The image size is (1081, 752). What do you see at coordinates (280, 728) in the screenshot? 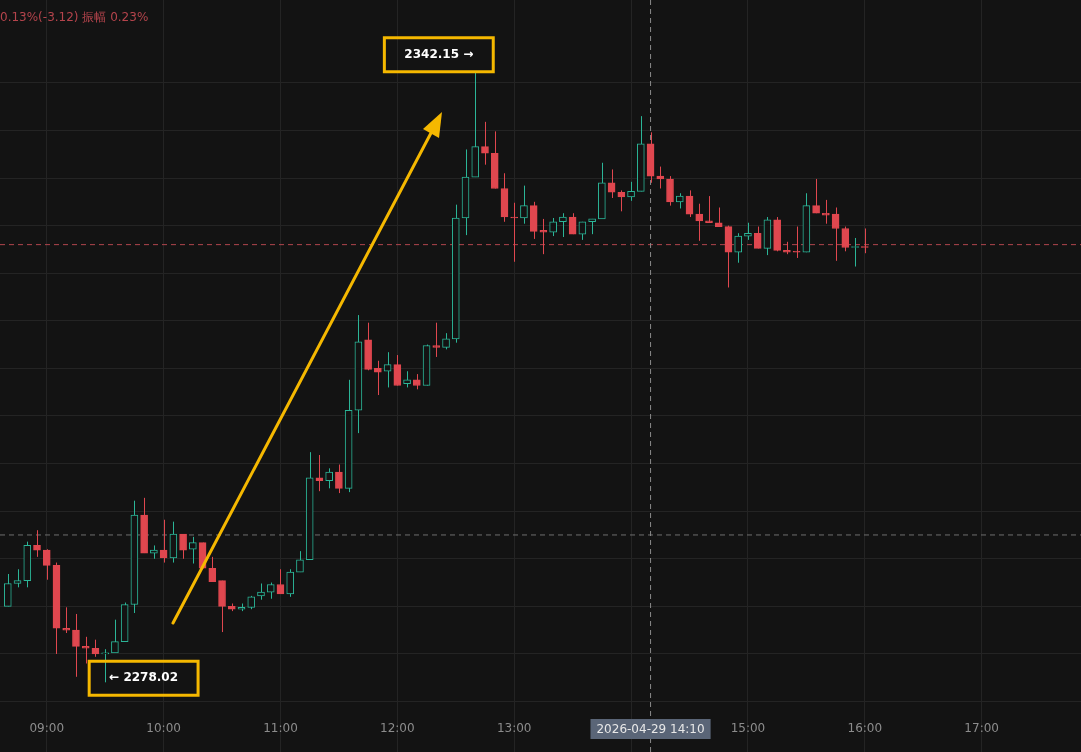
I see `x-tick-label: 11:00` at bounding box center [280, 728].